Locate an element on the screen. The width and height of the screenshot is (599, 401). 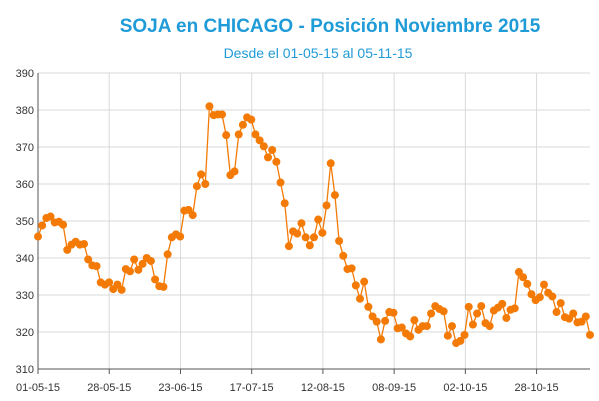
chart-subtitle: Desde el 01-05-15 al 05-11-15 is located at coordinates (318, 53).